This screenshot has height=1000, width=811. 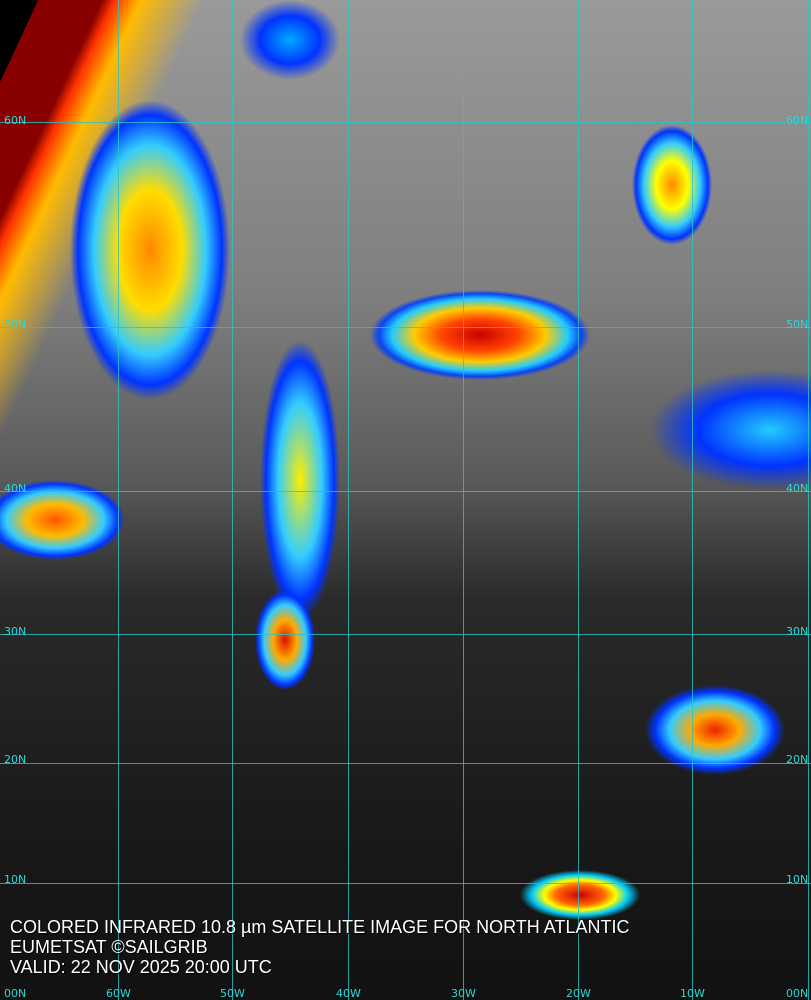 I want to click on gridline-40n, so click(x=405, y=491).